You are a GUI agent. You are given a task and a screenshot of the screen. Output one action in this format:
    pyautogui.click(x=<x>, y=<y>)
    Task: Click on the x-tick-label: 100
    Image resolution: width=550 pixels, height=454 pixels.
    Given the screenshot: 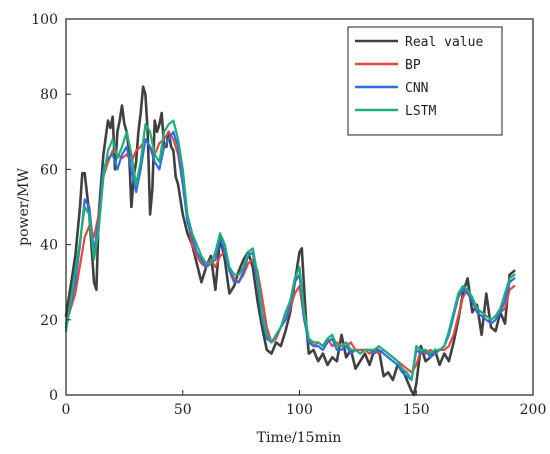 What is the action you would take?
    pyautogui.click(x=299, y=410)
    